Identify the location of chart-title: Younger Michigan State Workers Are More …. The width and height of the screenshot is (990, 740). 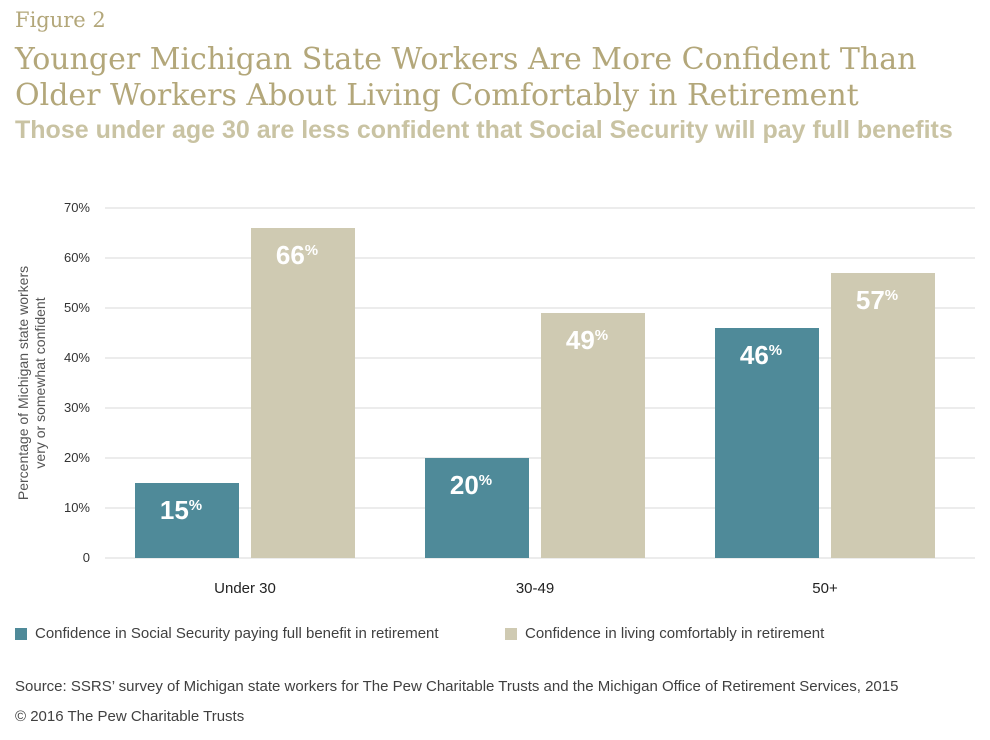
(466, 77).